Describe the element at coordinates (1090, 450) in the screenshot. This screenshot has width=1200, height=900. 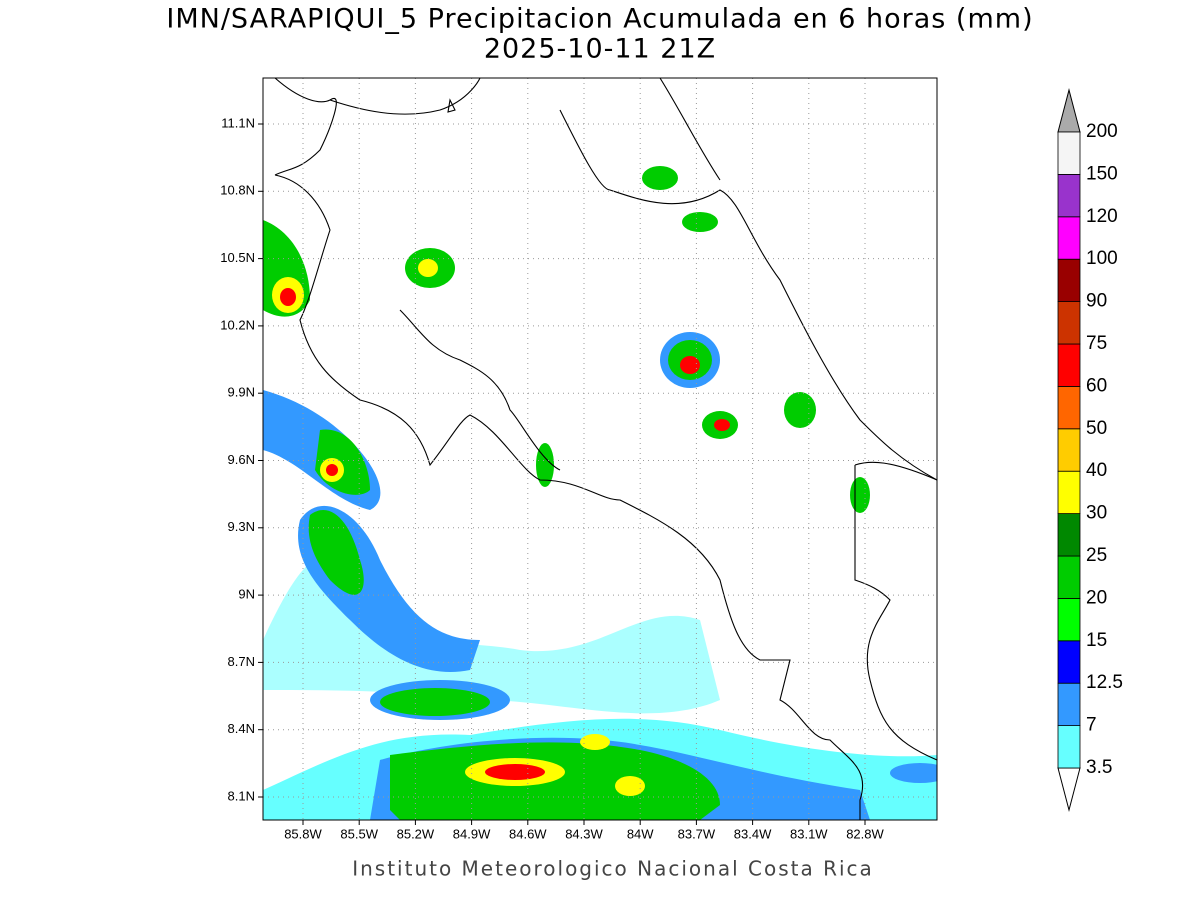
I see `colorbar: 3.5 7 12.5 15 20 25 30 40 50 60 75 90 100 120 150 200` at that location.